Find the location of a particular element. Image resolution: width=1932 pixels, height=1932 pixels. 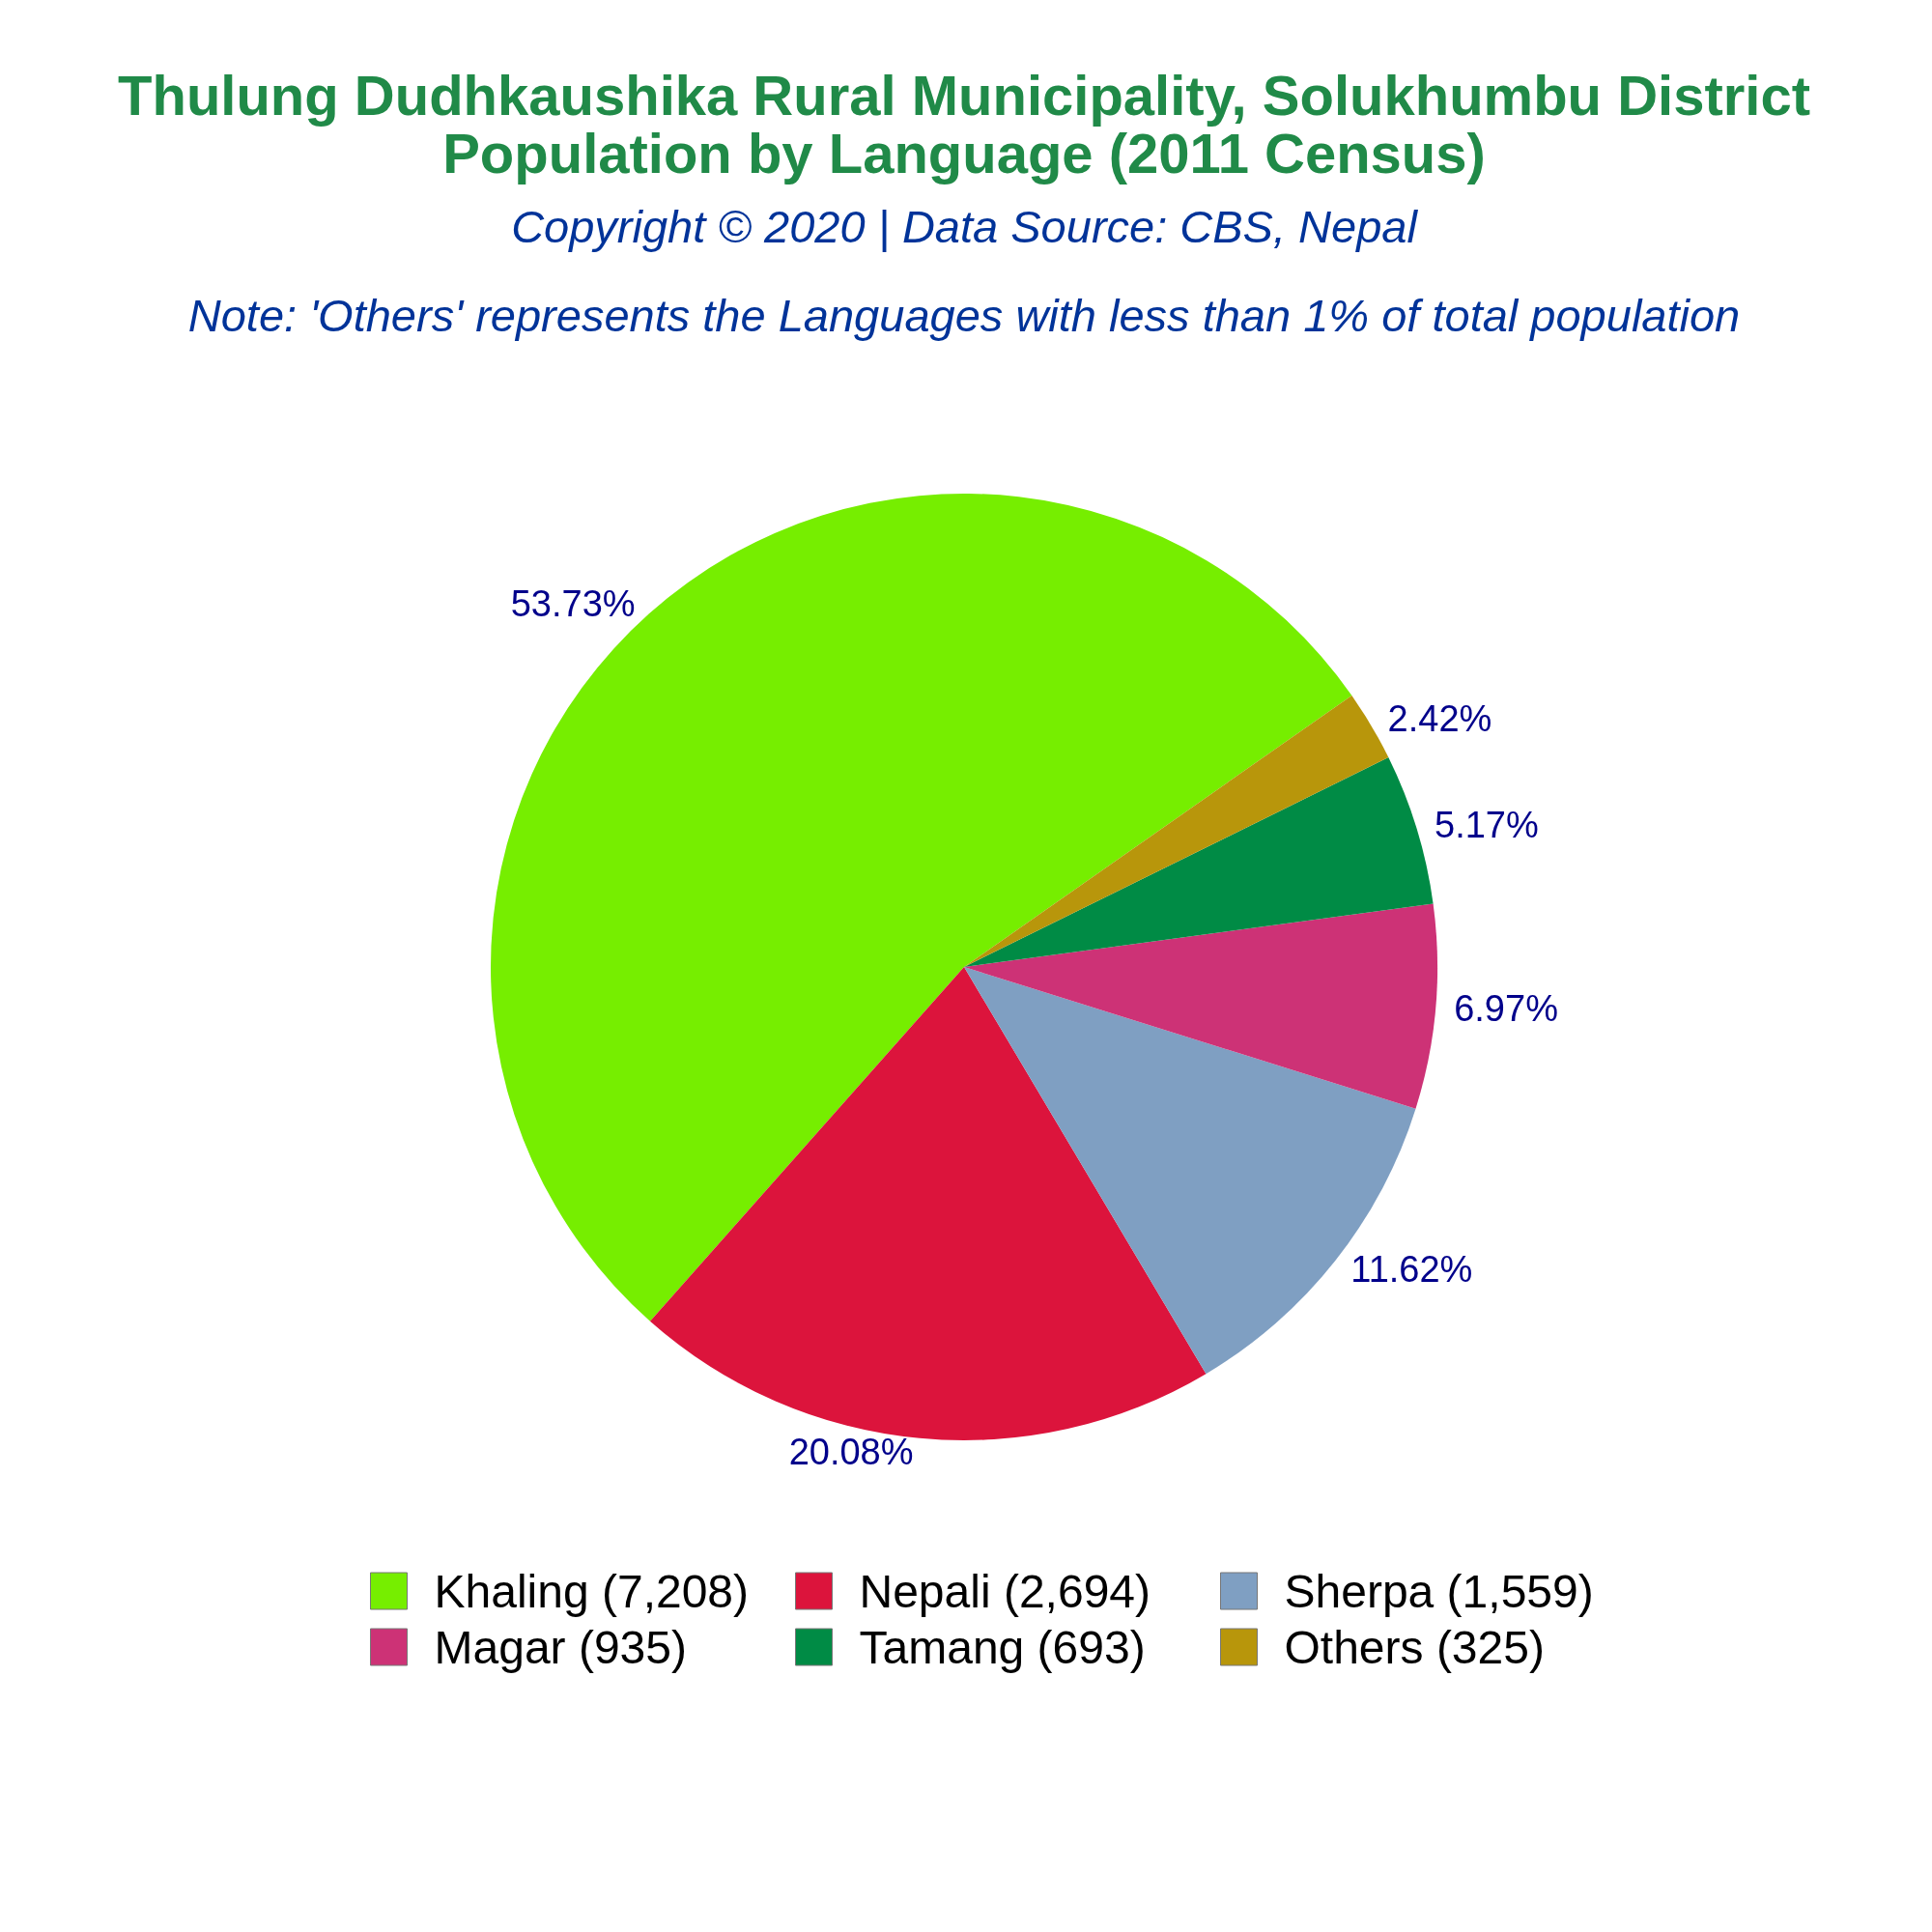

data-label: 20.08% is located at coordinates (851, 1451).